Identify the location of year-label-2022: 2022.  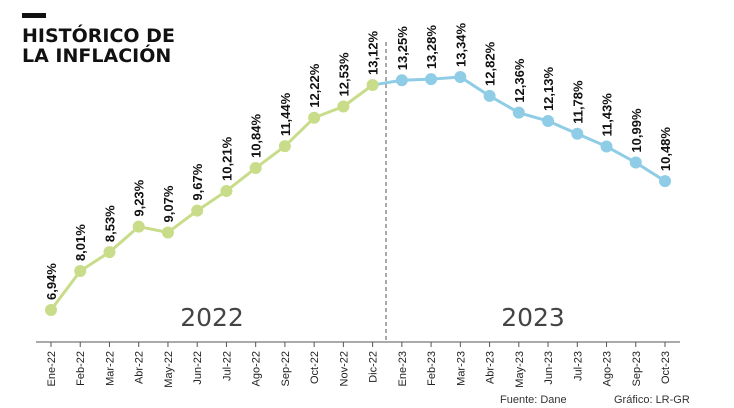
(212, 317).